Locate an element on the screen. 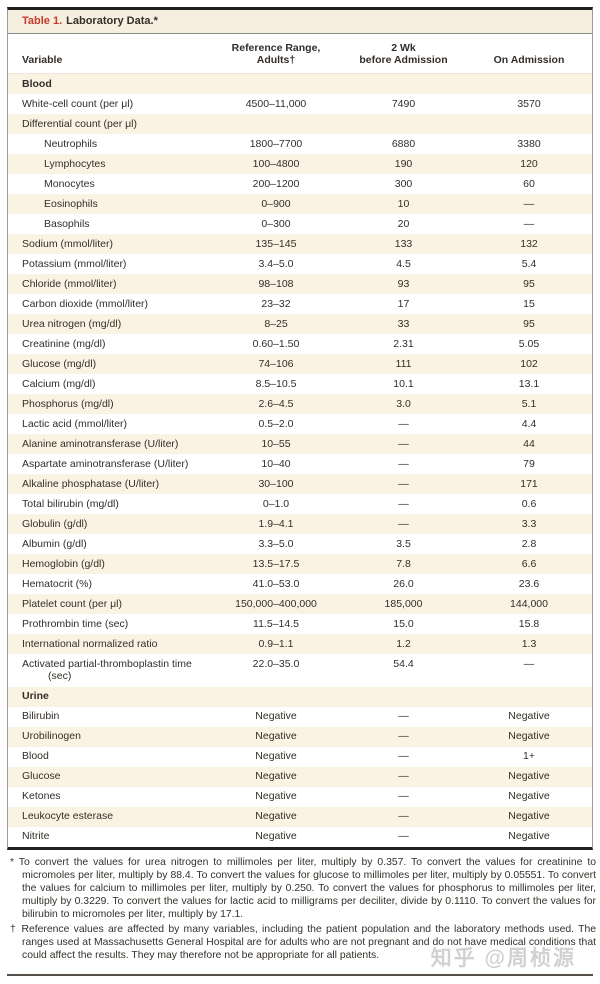  row-reference-range-value: 8.5–10.5 is located at coordinates (276, 383).